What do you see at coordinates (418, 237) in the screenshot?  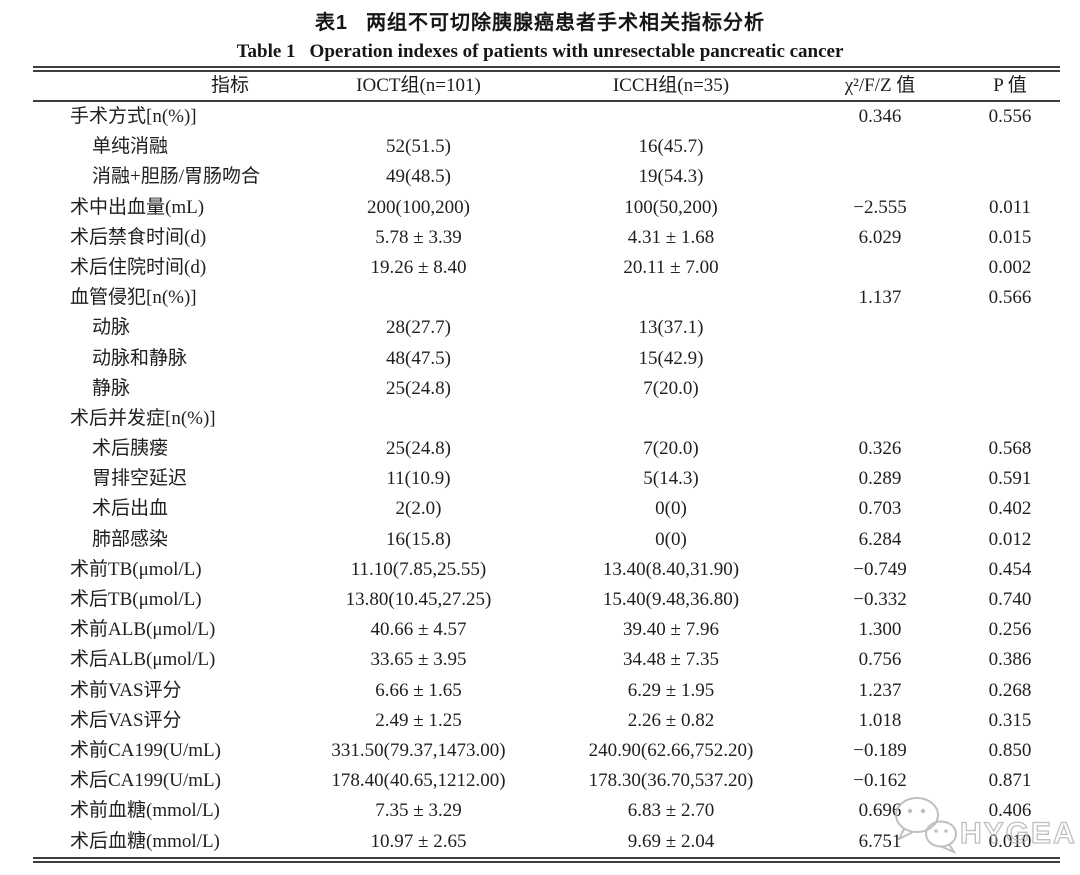 I see `cell-ioct-value: 5.78 ± 3.39` at bounding box center [418, 237].